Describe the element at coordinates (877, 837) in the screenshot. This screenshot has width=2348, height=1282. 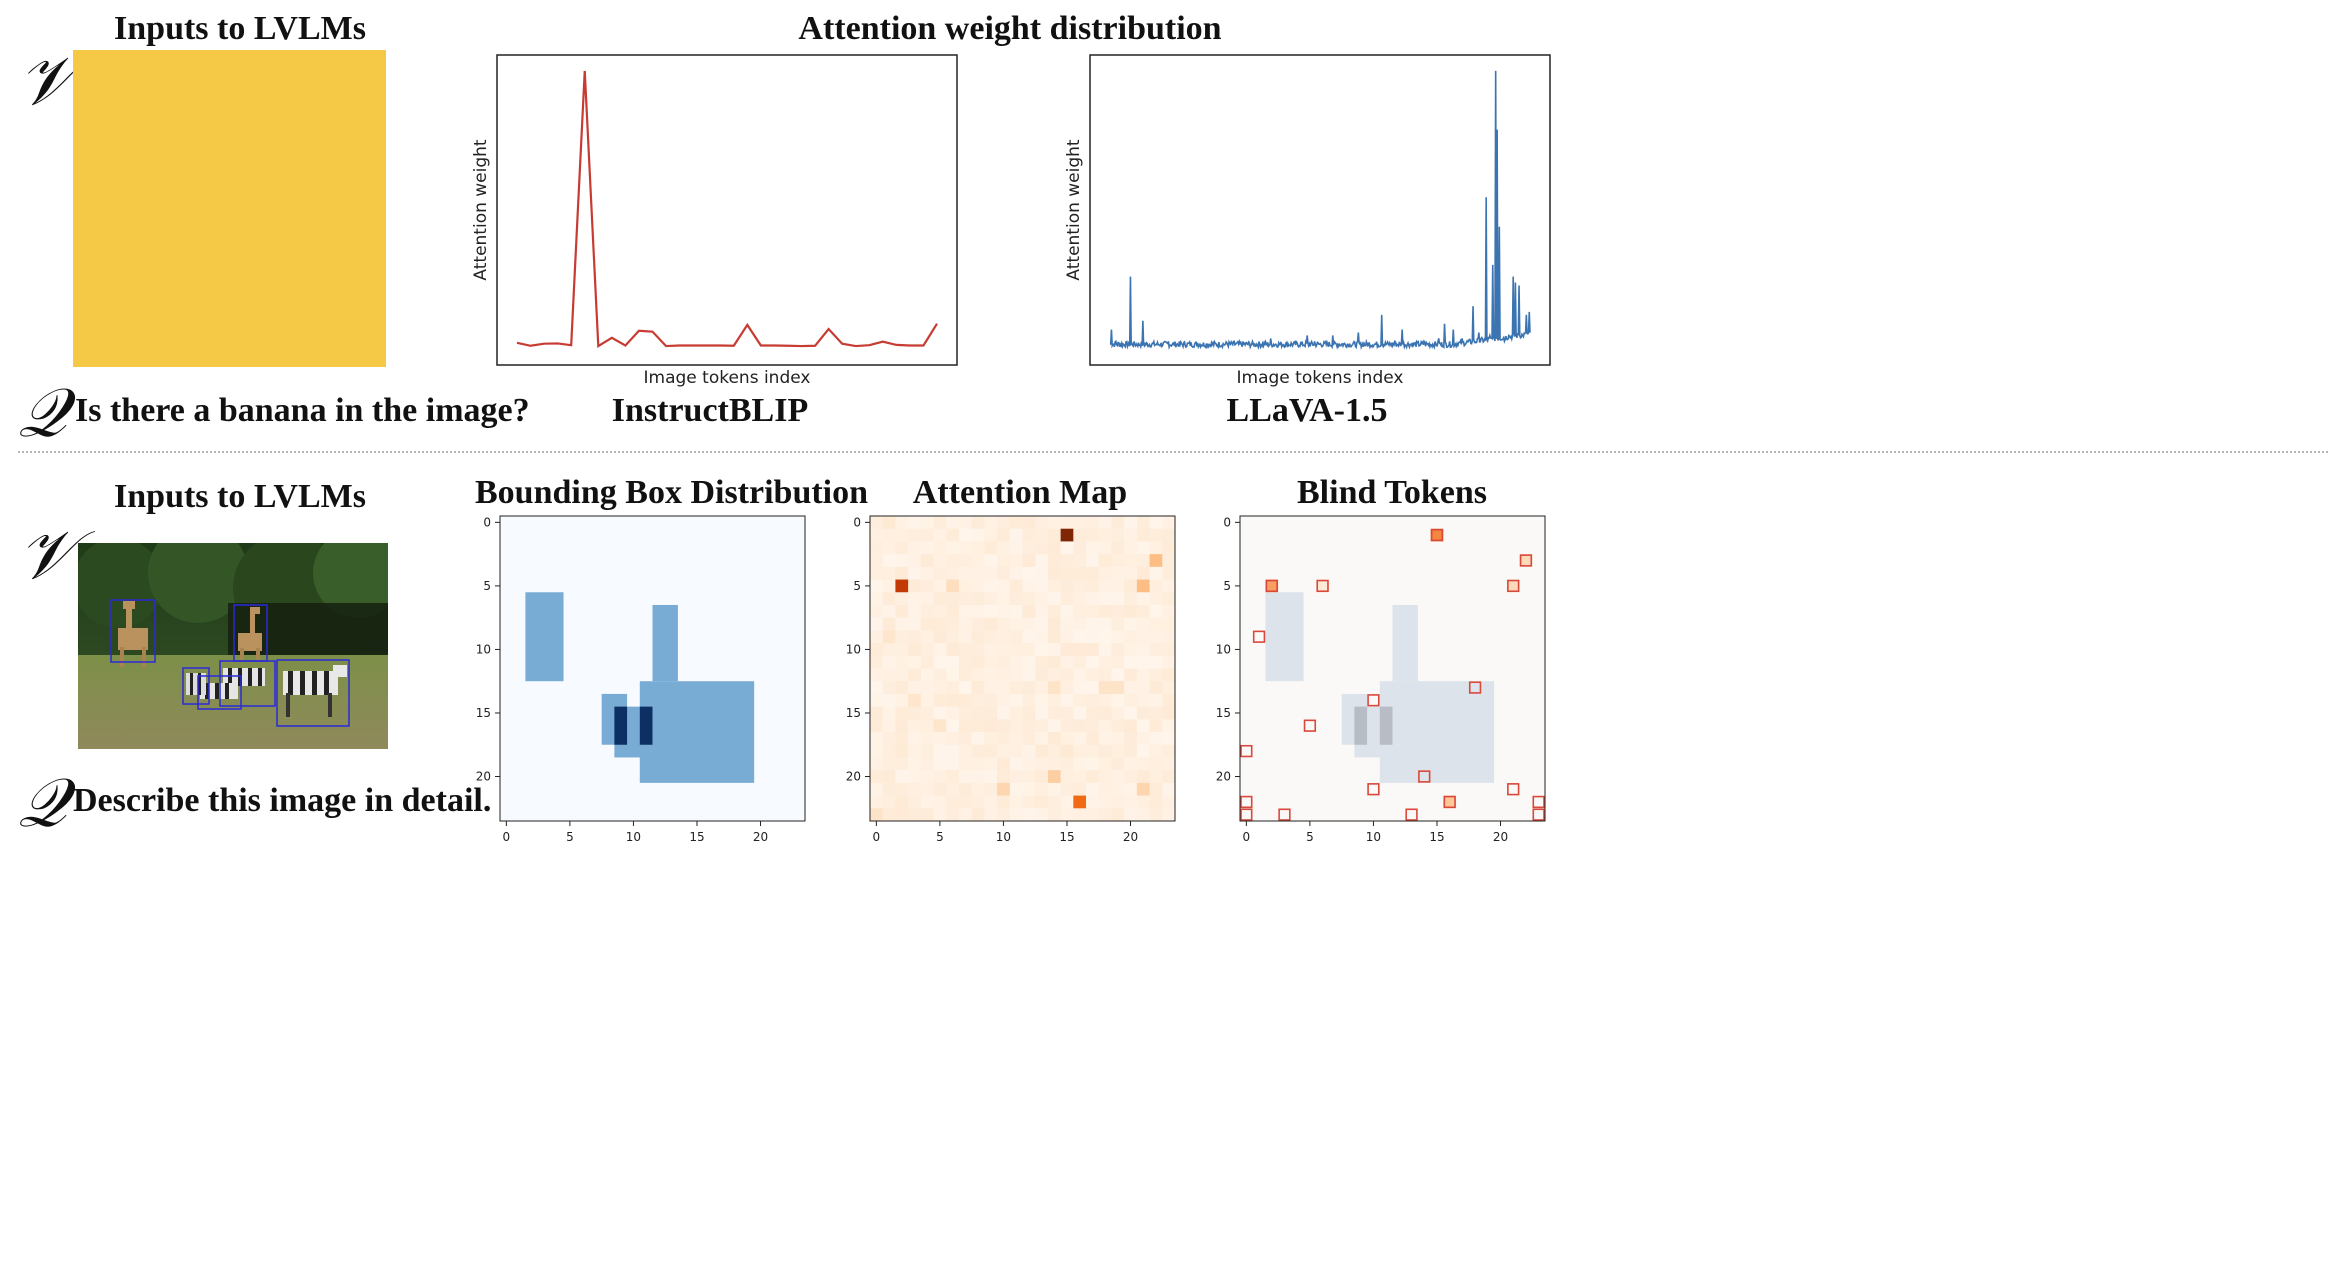
I see `attn-xtick-label-0: 0` at that location.